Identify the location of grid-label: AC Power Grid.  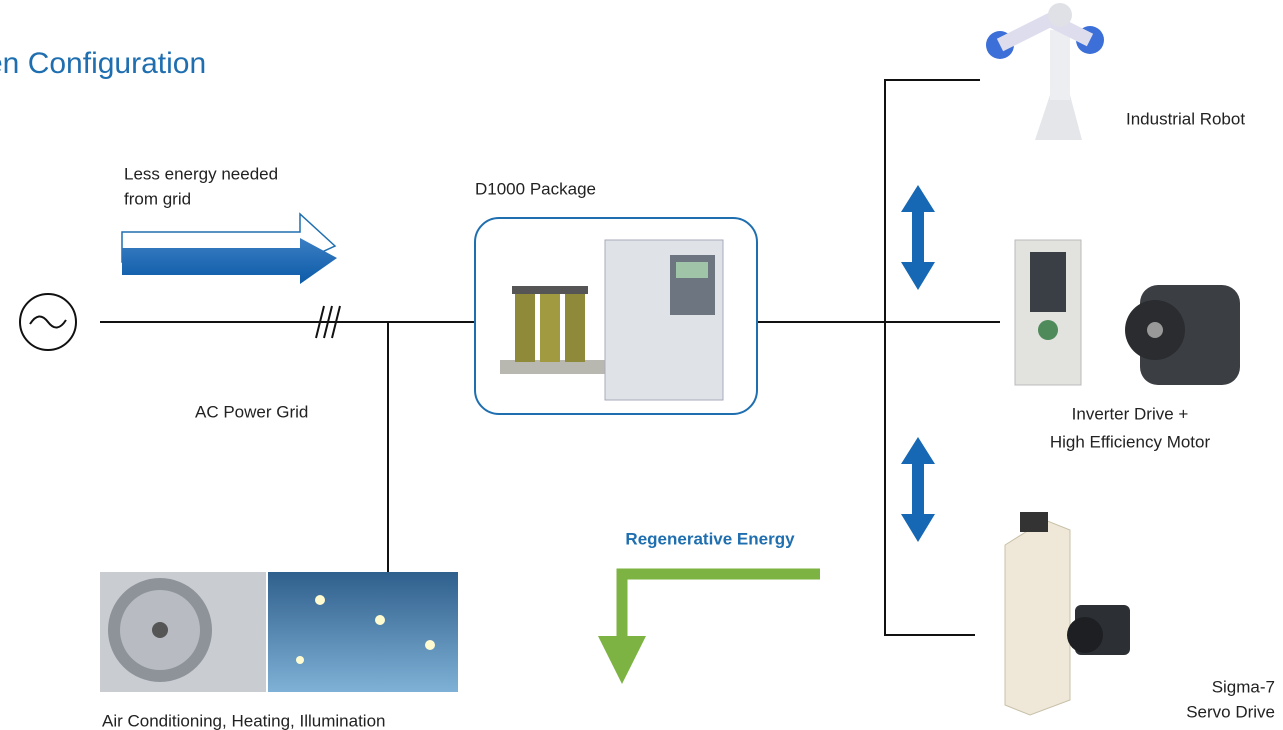
(251, 411).